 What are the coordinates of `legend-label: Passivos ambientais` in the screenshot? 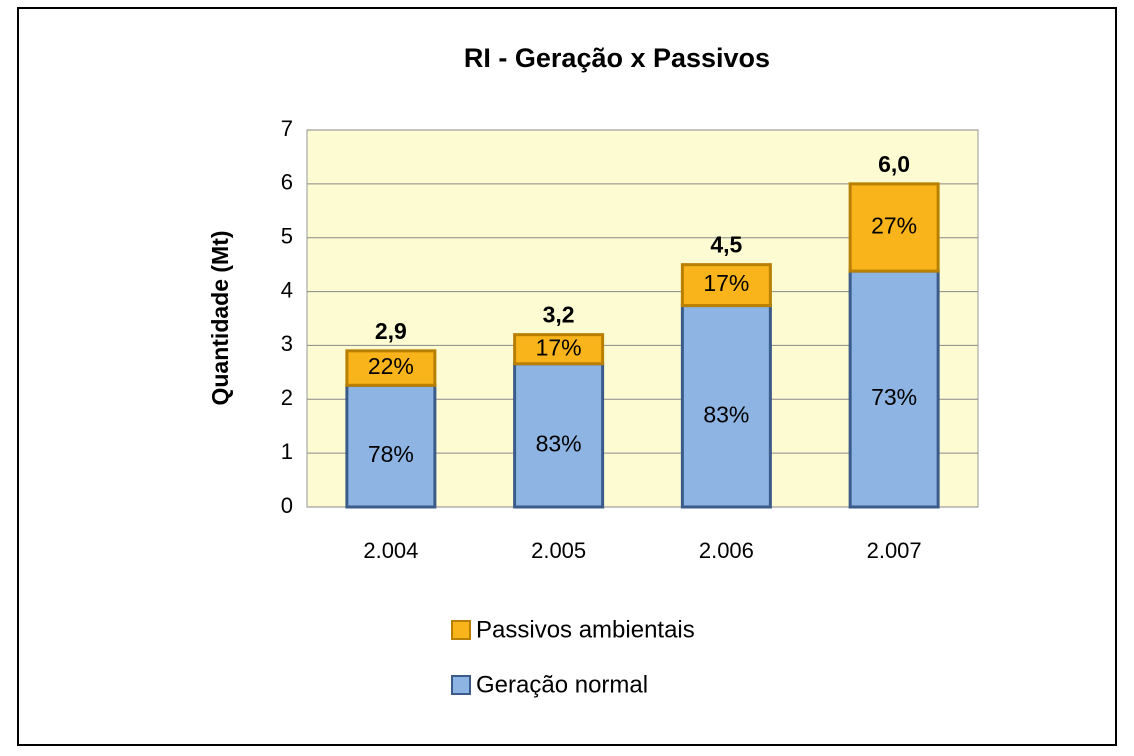 It's located at (585, 629).